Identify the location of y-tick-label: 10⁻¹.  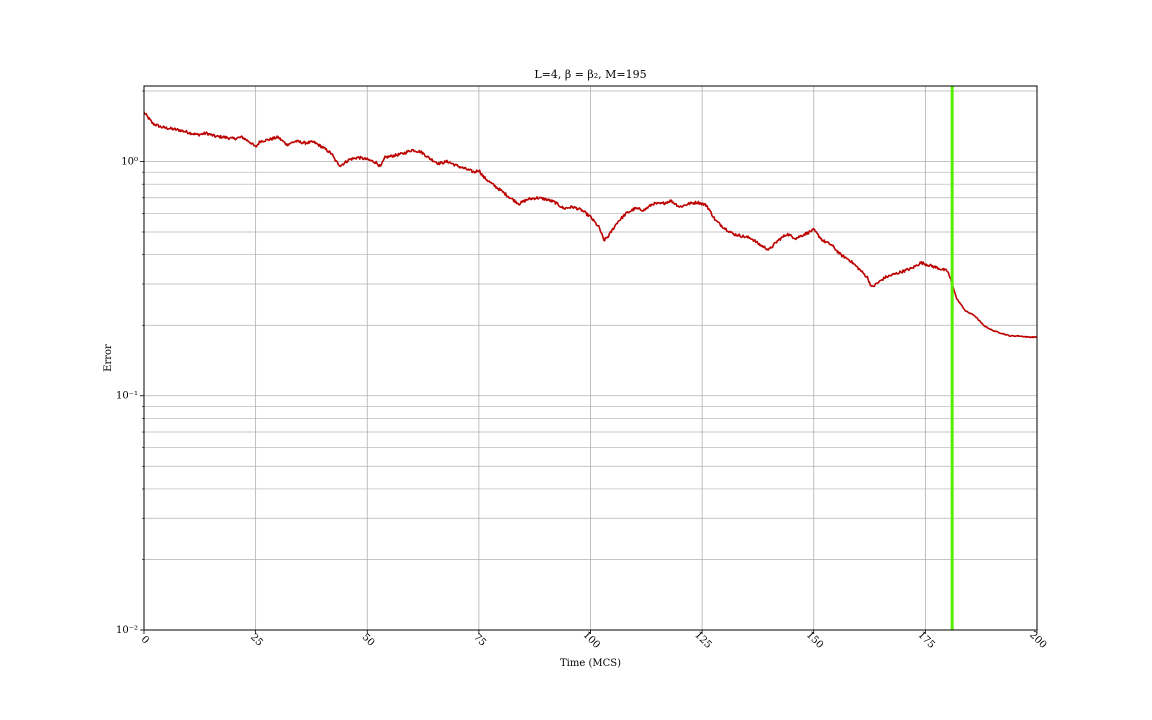
(127, 396).